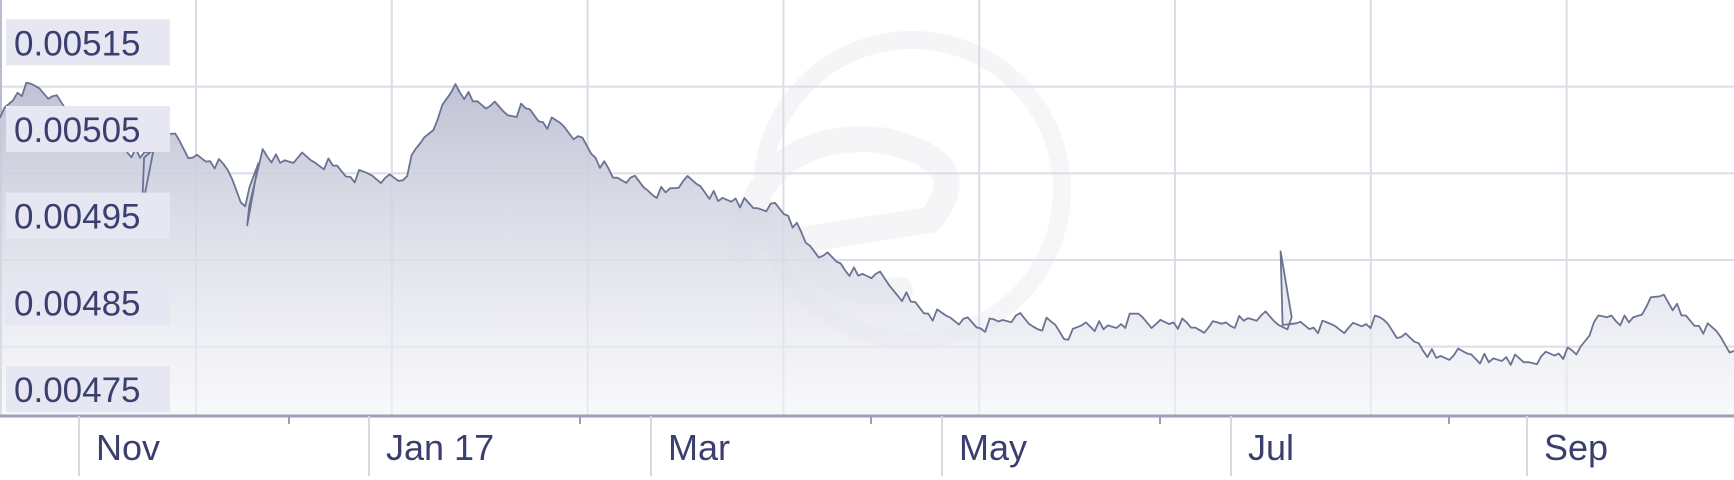 Image resolution: width=1734 pixels, height=480 pixels. I want to click on x-tick-label: Nov, so click(128, 447).